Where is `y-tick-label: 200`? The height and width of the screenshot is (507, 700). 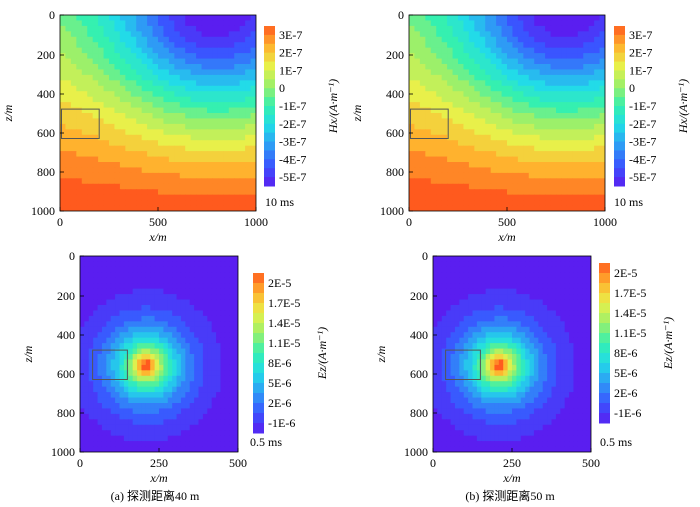
y-tick-label: 200 is located at coordinates (395, 55).